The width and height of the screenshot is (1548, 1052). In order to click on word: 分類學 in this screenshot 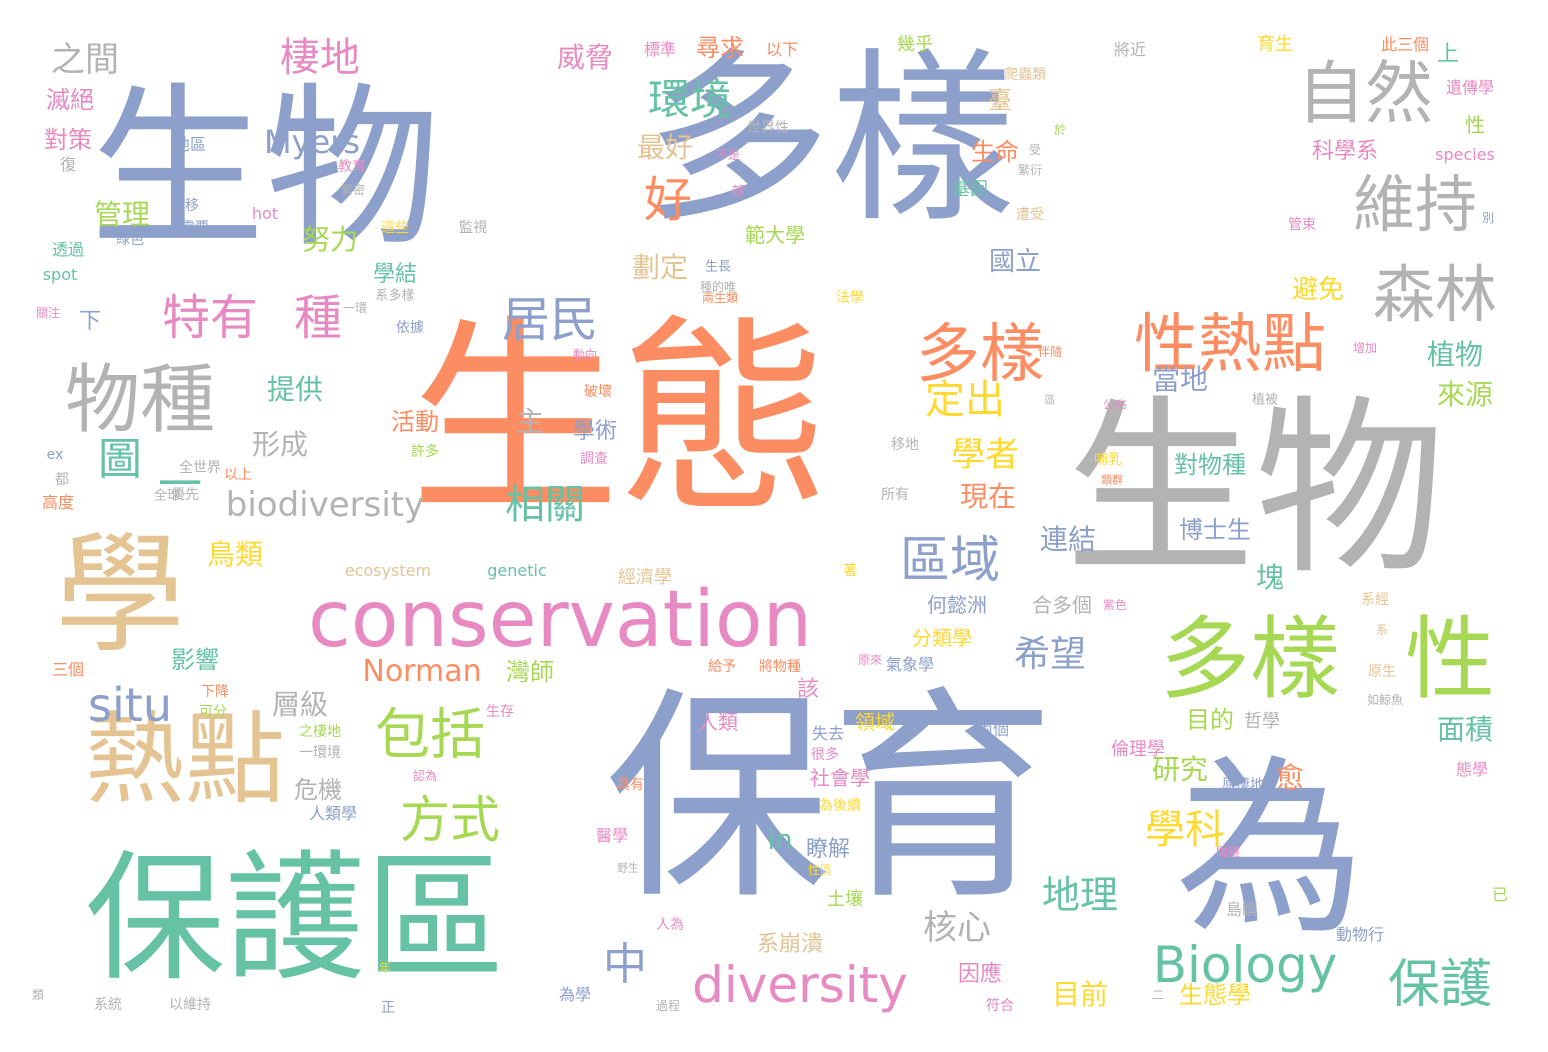, I will do `click(942, 638)`.